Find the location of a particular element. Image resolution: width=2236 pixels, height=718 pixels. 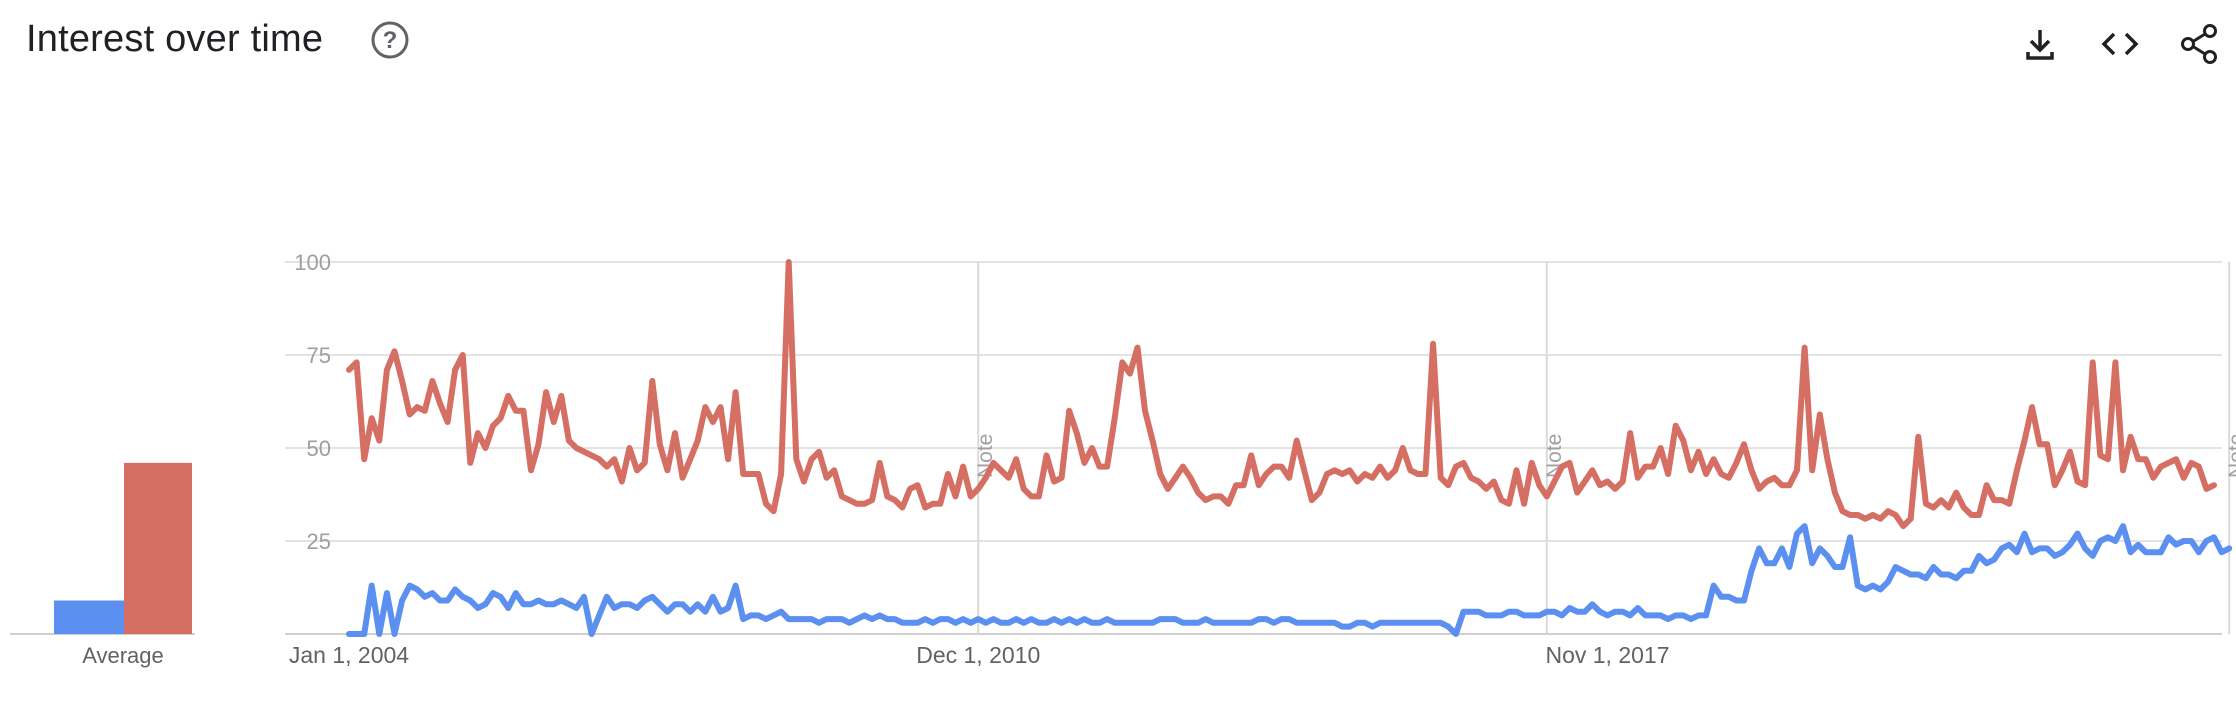

y-tick-label: 100 is located at coordinates (312, 262).